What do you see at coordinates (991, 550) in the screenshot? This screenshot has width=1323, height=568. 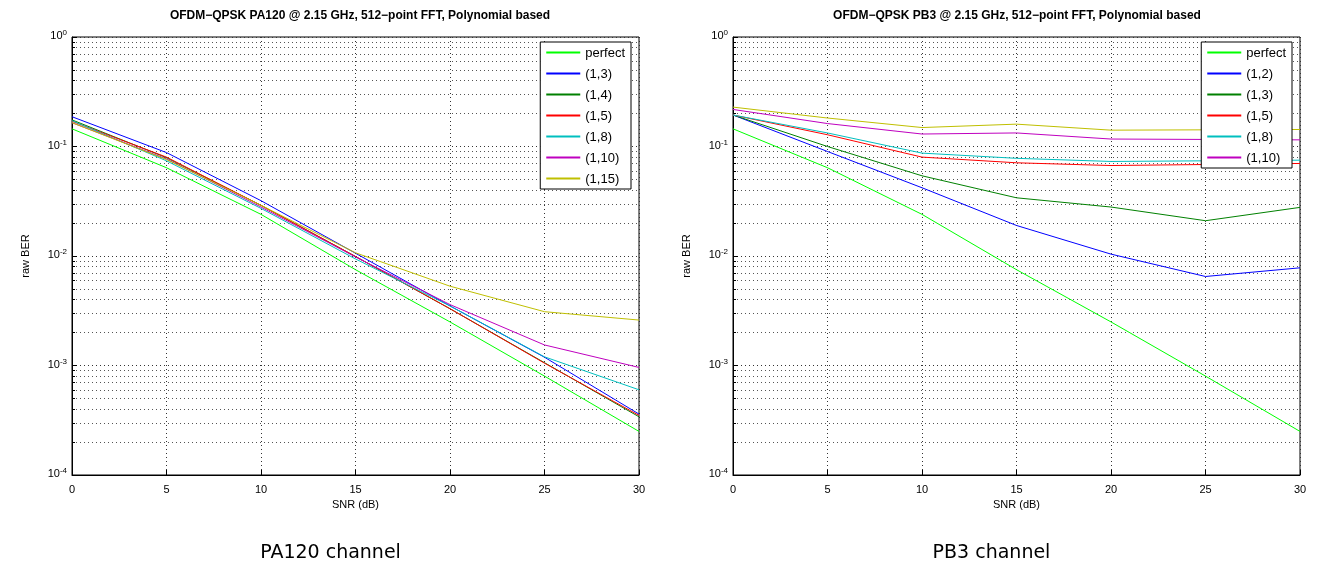 I see `text: PB3 channel` at bounding box center [991, 550].